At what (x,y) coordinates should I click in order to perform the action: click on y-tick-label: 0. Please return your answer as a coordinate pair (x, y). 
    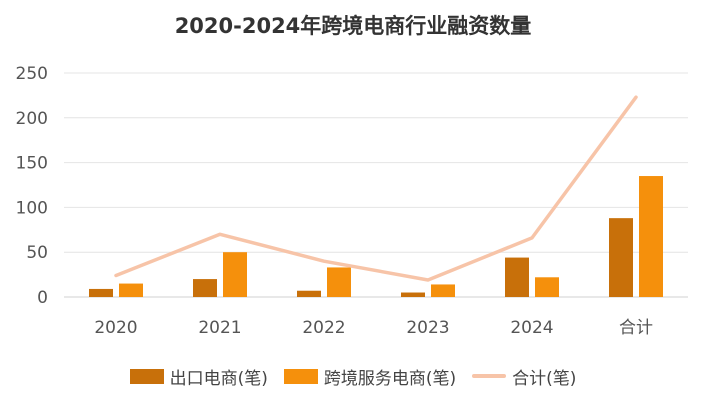
    Looking at the image, I should click on (42, 298).